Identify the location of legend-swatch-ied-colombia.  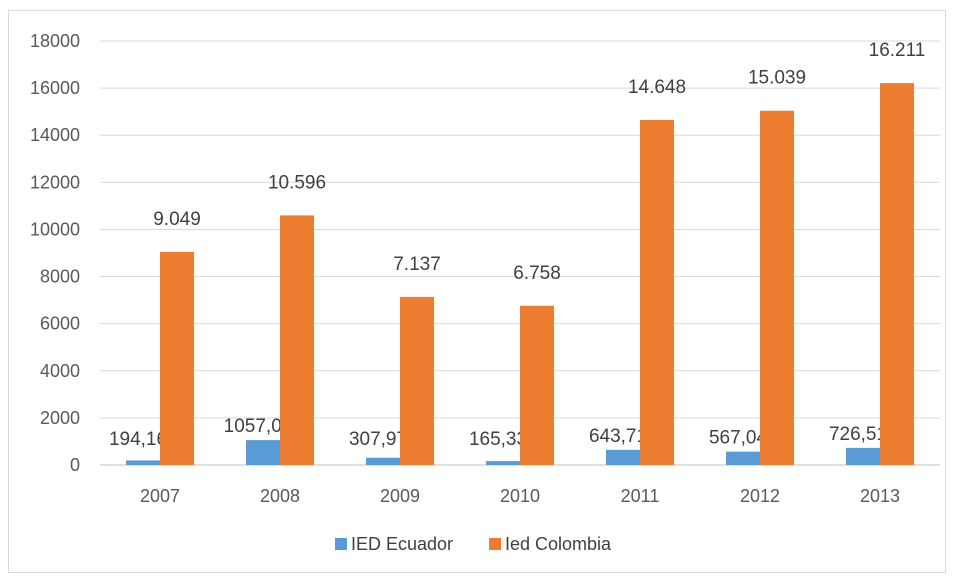
(495, 544).